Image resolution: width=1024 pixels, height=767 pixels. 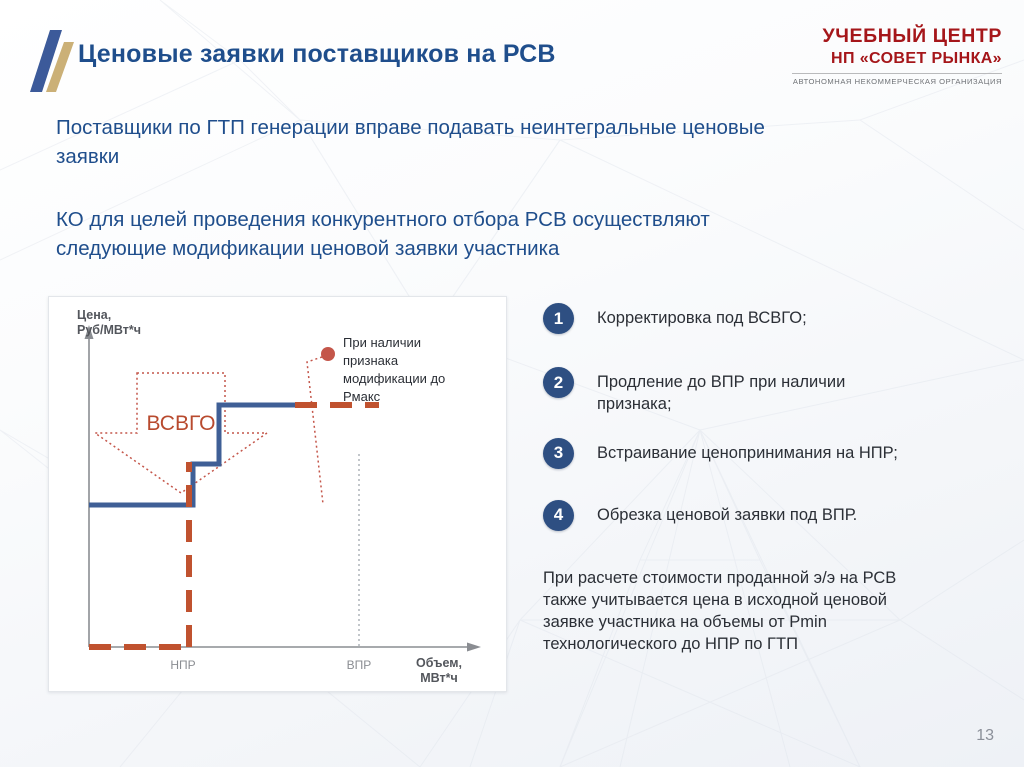 What do you see at coordinates (371, 360) in the screenshot?
I see `pmax-callout-line2: признака` at bounding box center [371, 360].